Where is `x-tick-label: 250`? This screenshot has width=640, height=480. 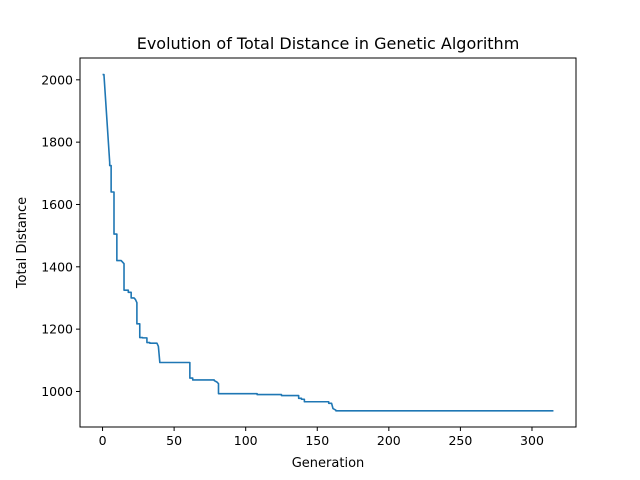
x-tick-label: 250 is located at coordinates (460, 440).